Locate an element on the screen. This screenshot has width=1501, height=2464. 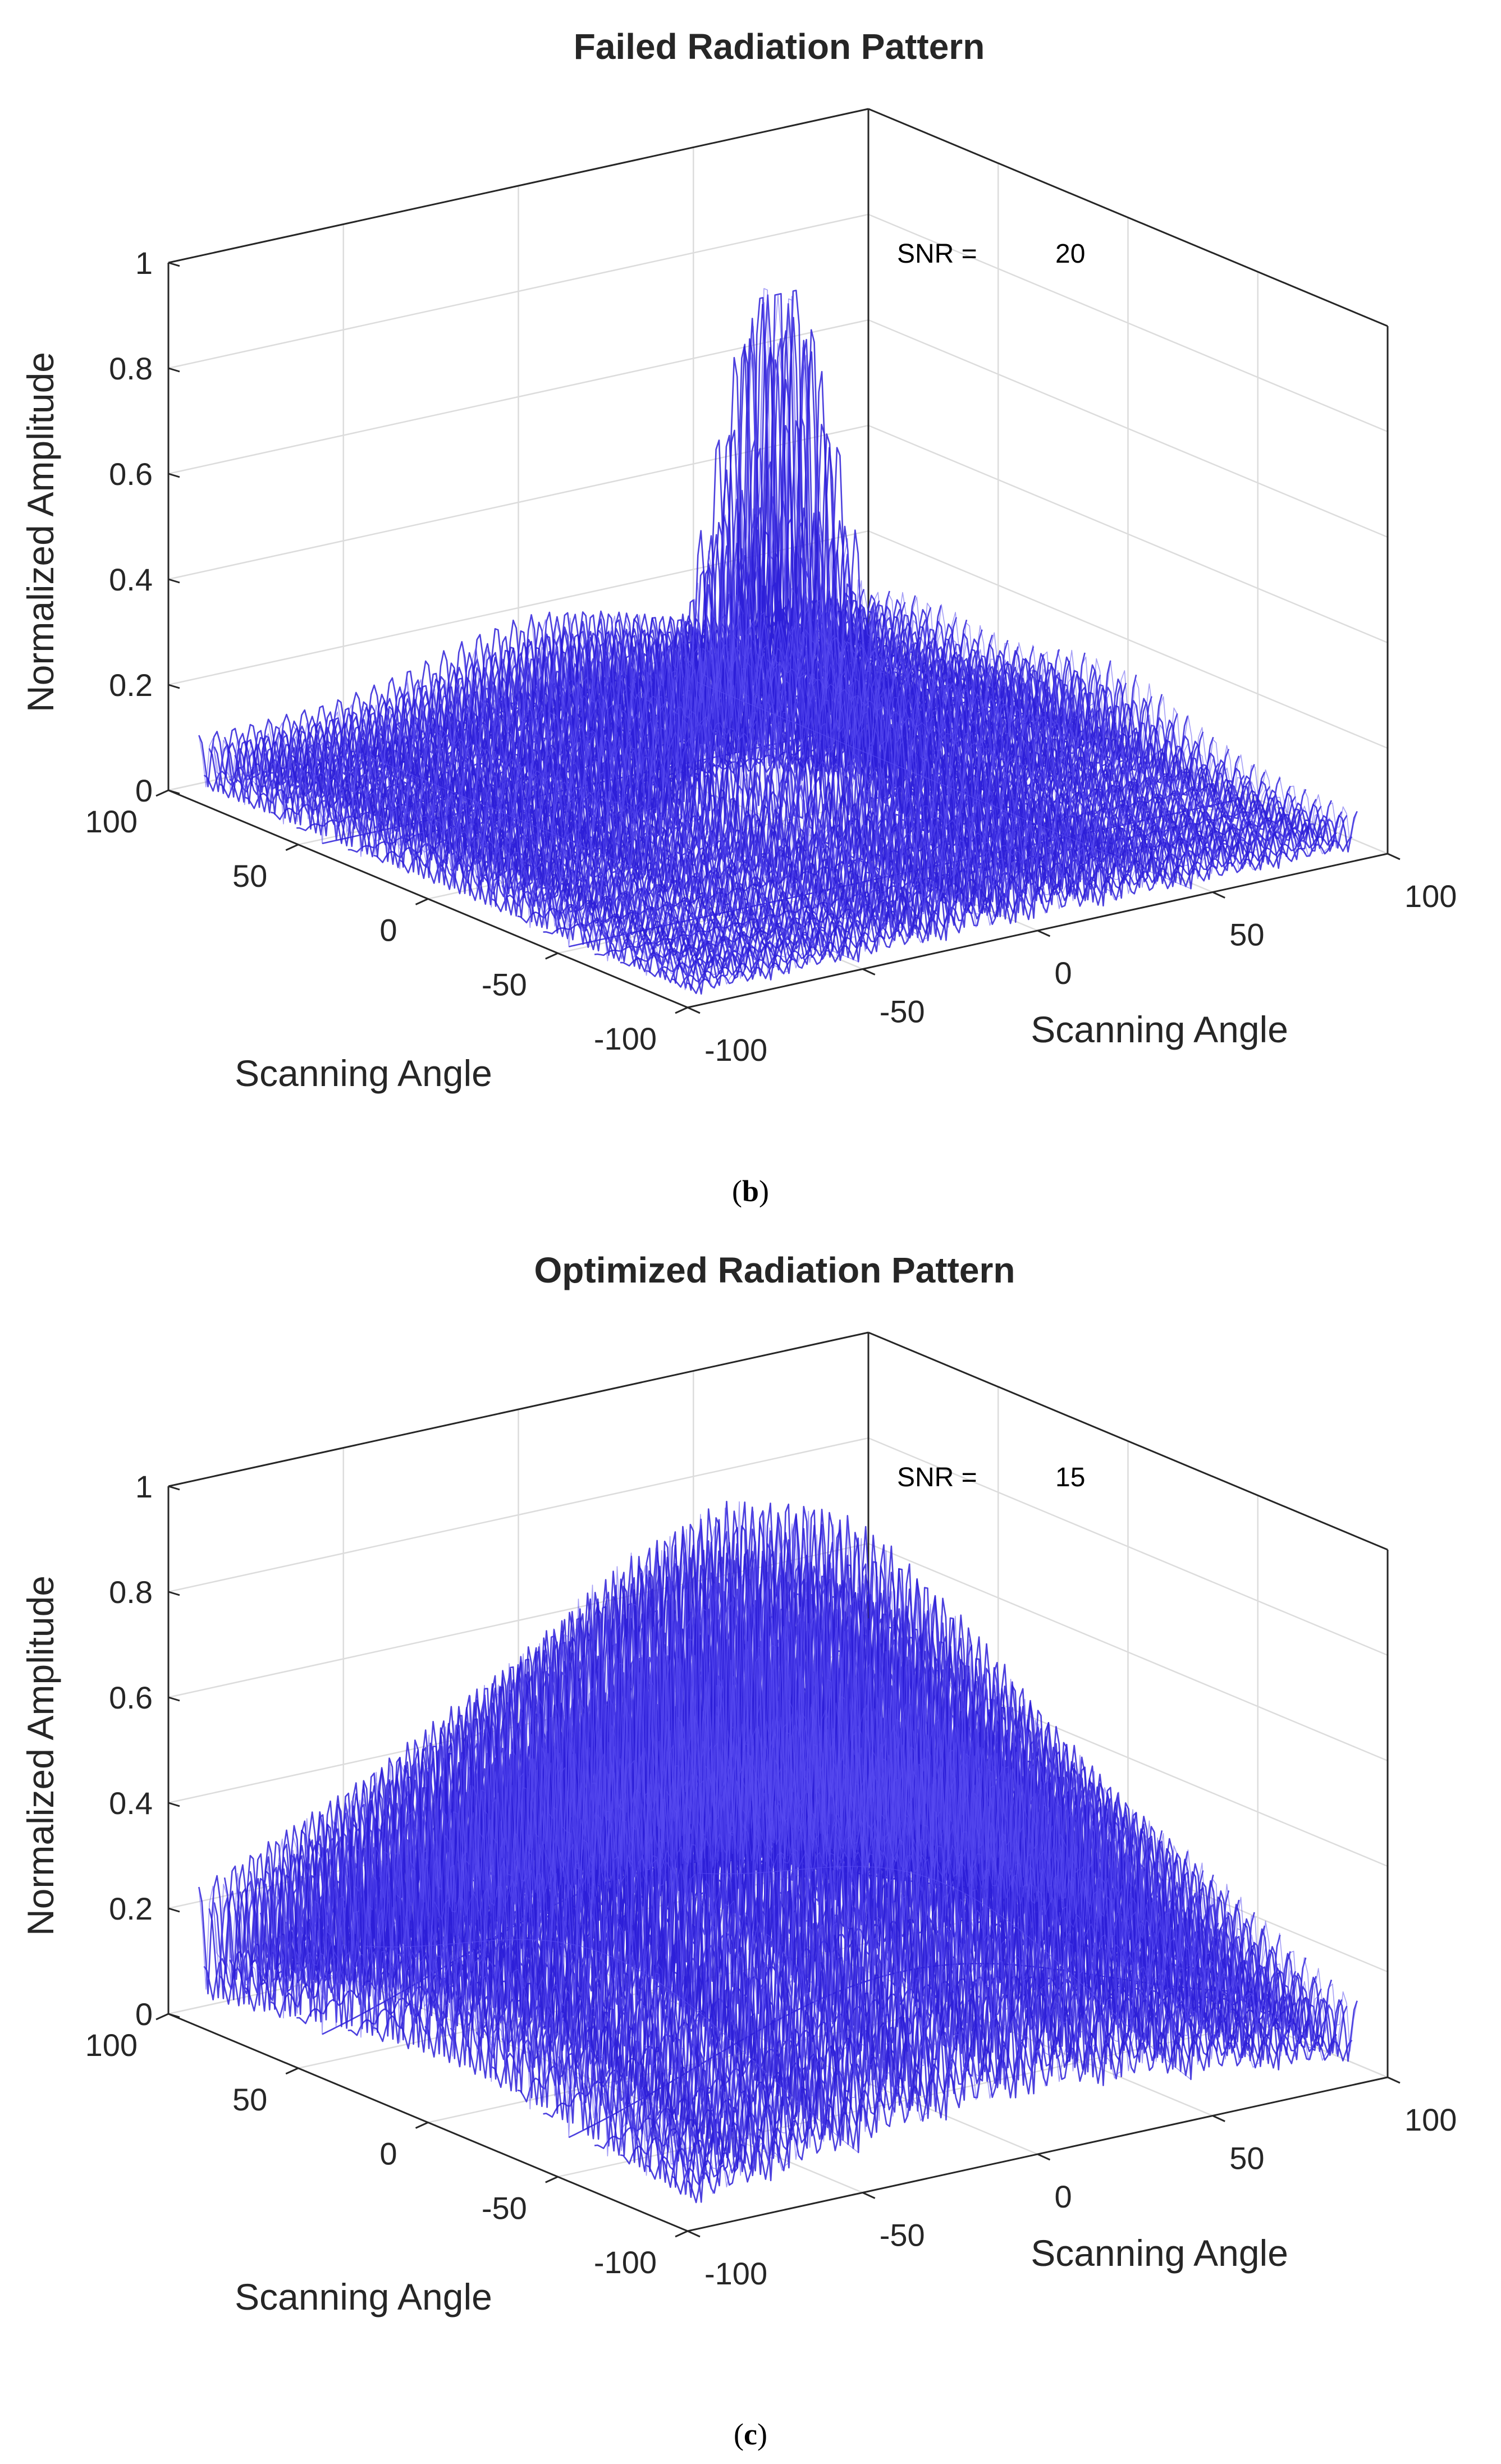
z-grid-line is located at coordinates (778, 323).